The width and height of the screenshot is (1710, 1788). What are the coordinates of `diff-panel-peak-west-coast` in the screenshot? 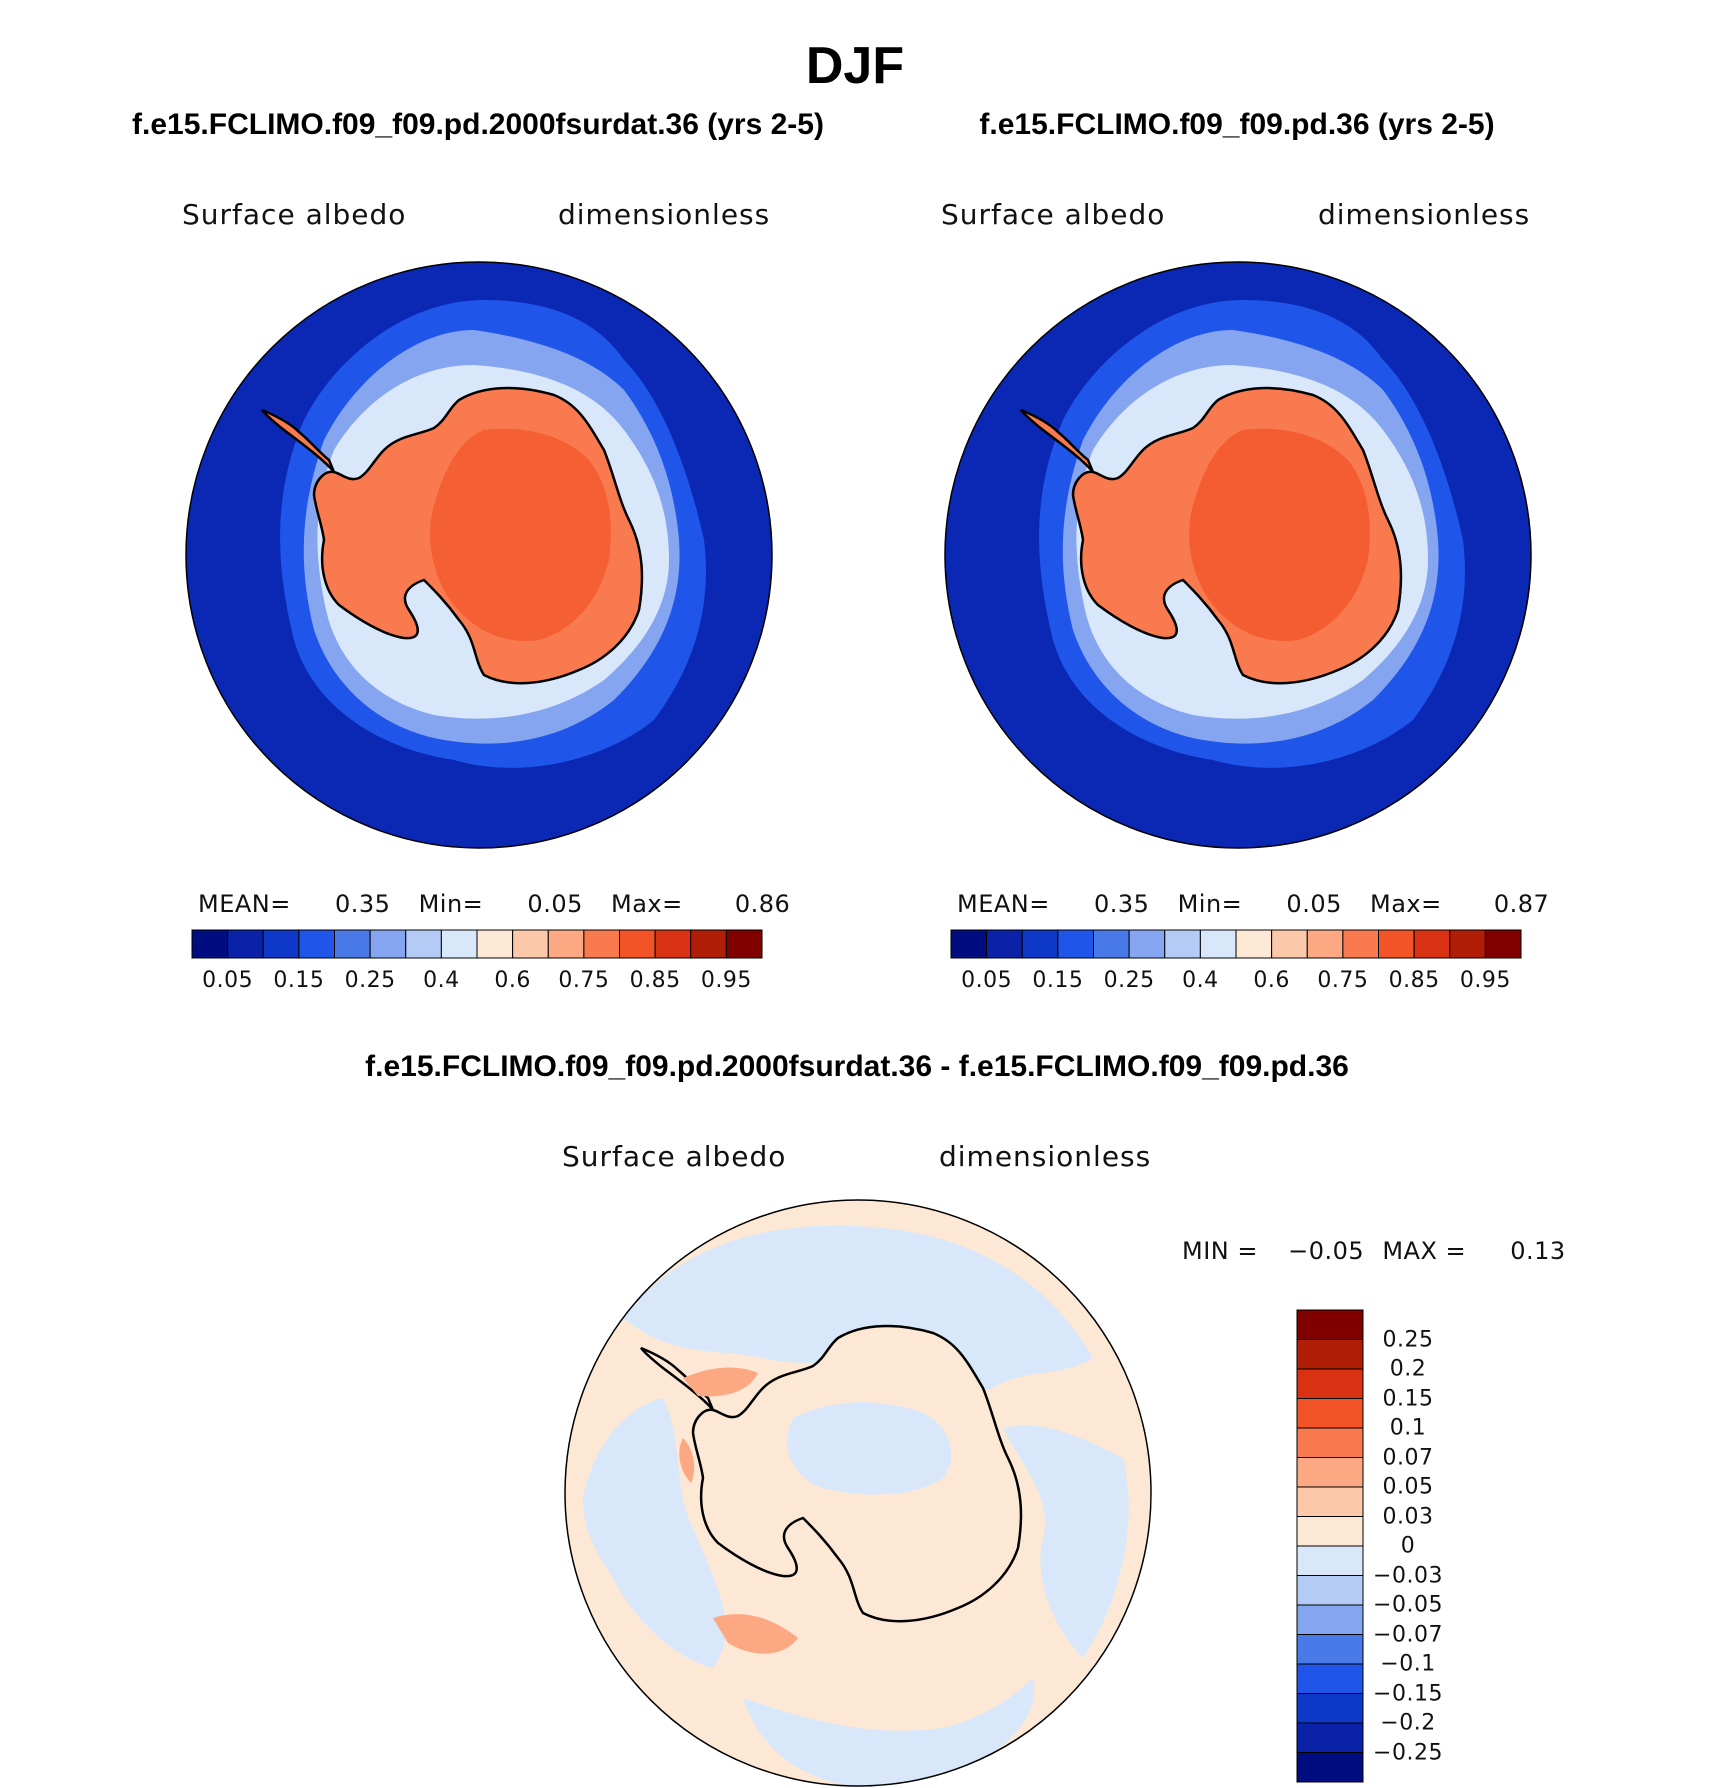 It's located at (687, 1460).